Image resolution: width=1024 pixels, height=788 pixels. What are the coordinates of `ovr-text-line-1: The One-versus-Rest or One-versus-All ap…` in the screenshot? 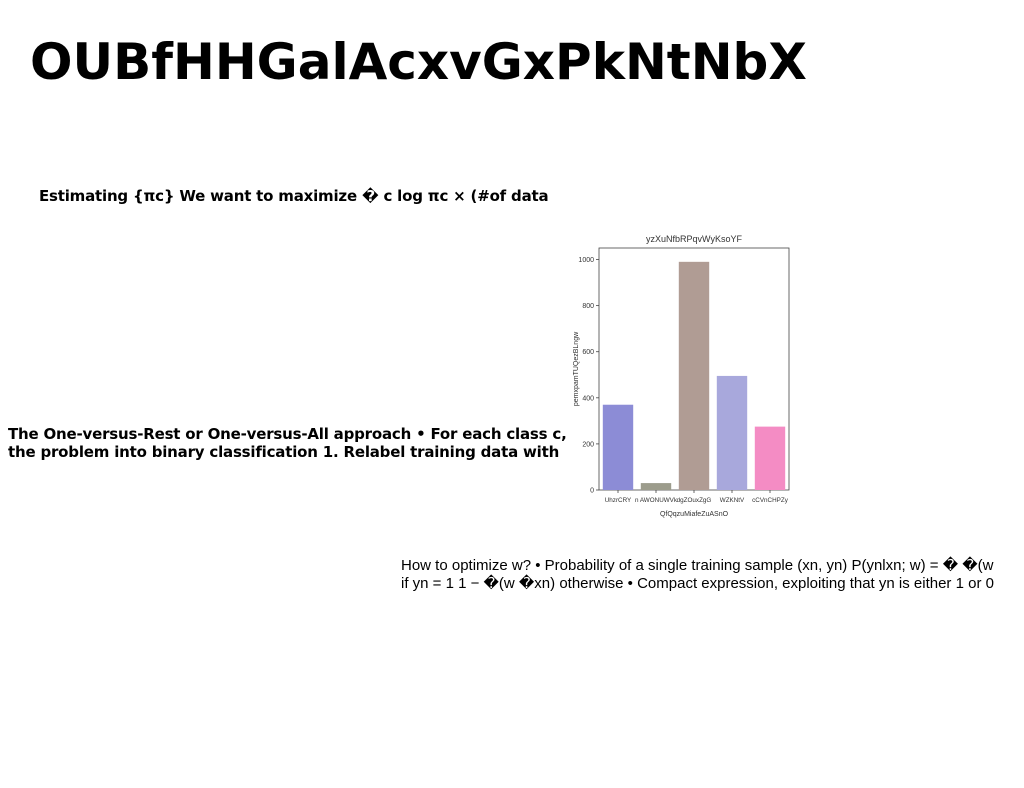 It's located at (287, 434).